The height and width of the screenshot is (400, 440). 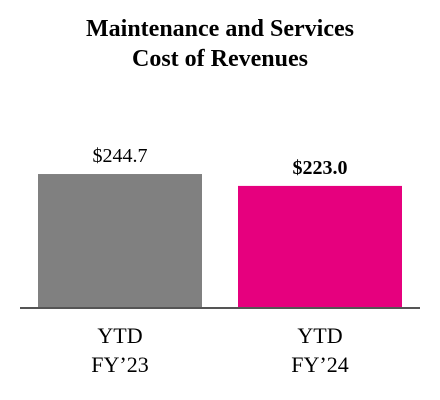 What do you see at coordinates (320, 168) in the screenshot?
I see `bar-value-label-1: $223.0` at bounding box center [320, 168].